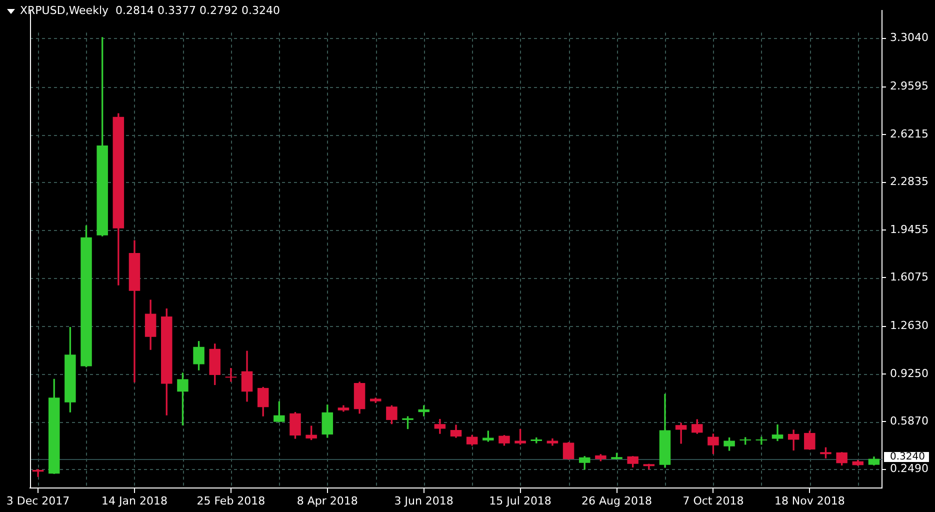 Image resolution: width=935 pixels, height=512 pixels. What do you see at coordinates (38, 501) in the screenshot?
I see `x-tick-label: 3 Dec 2017` at bounding box center [38, 501].